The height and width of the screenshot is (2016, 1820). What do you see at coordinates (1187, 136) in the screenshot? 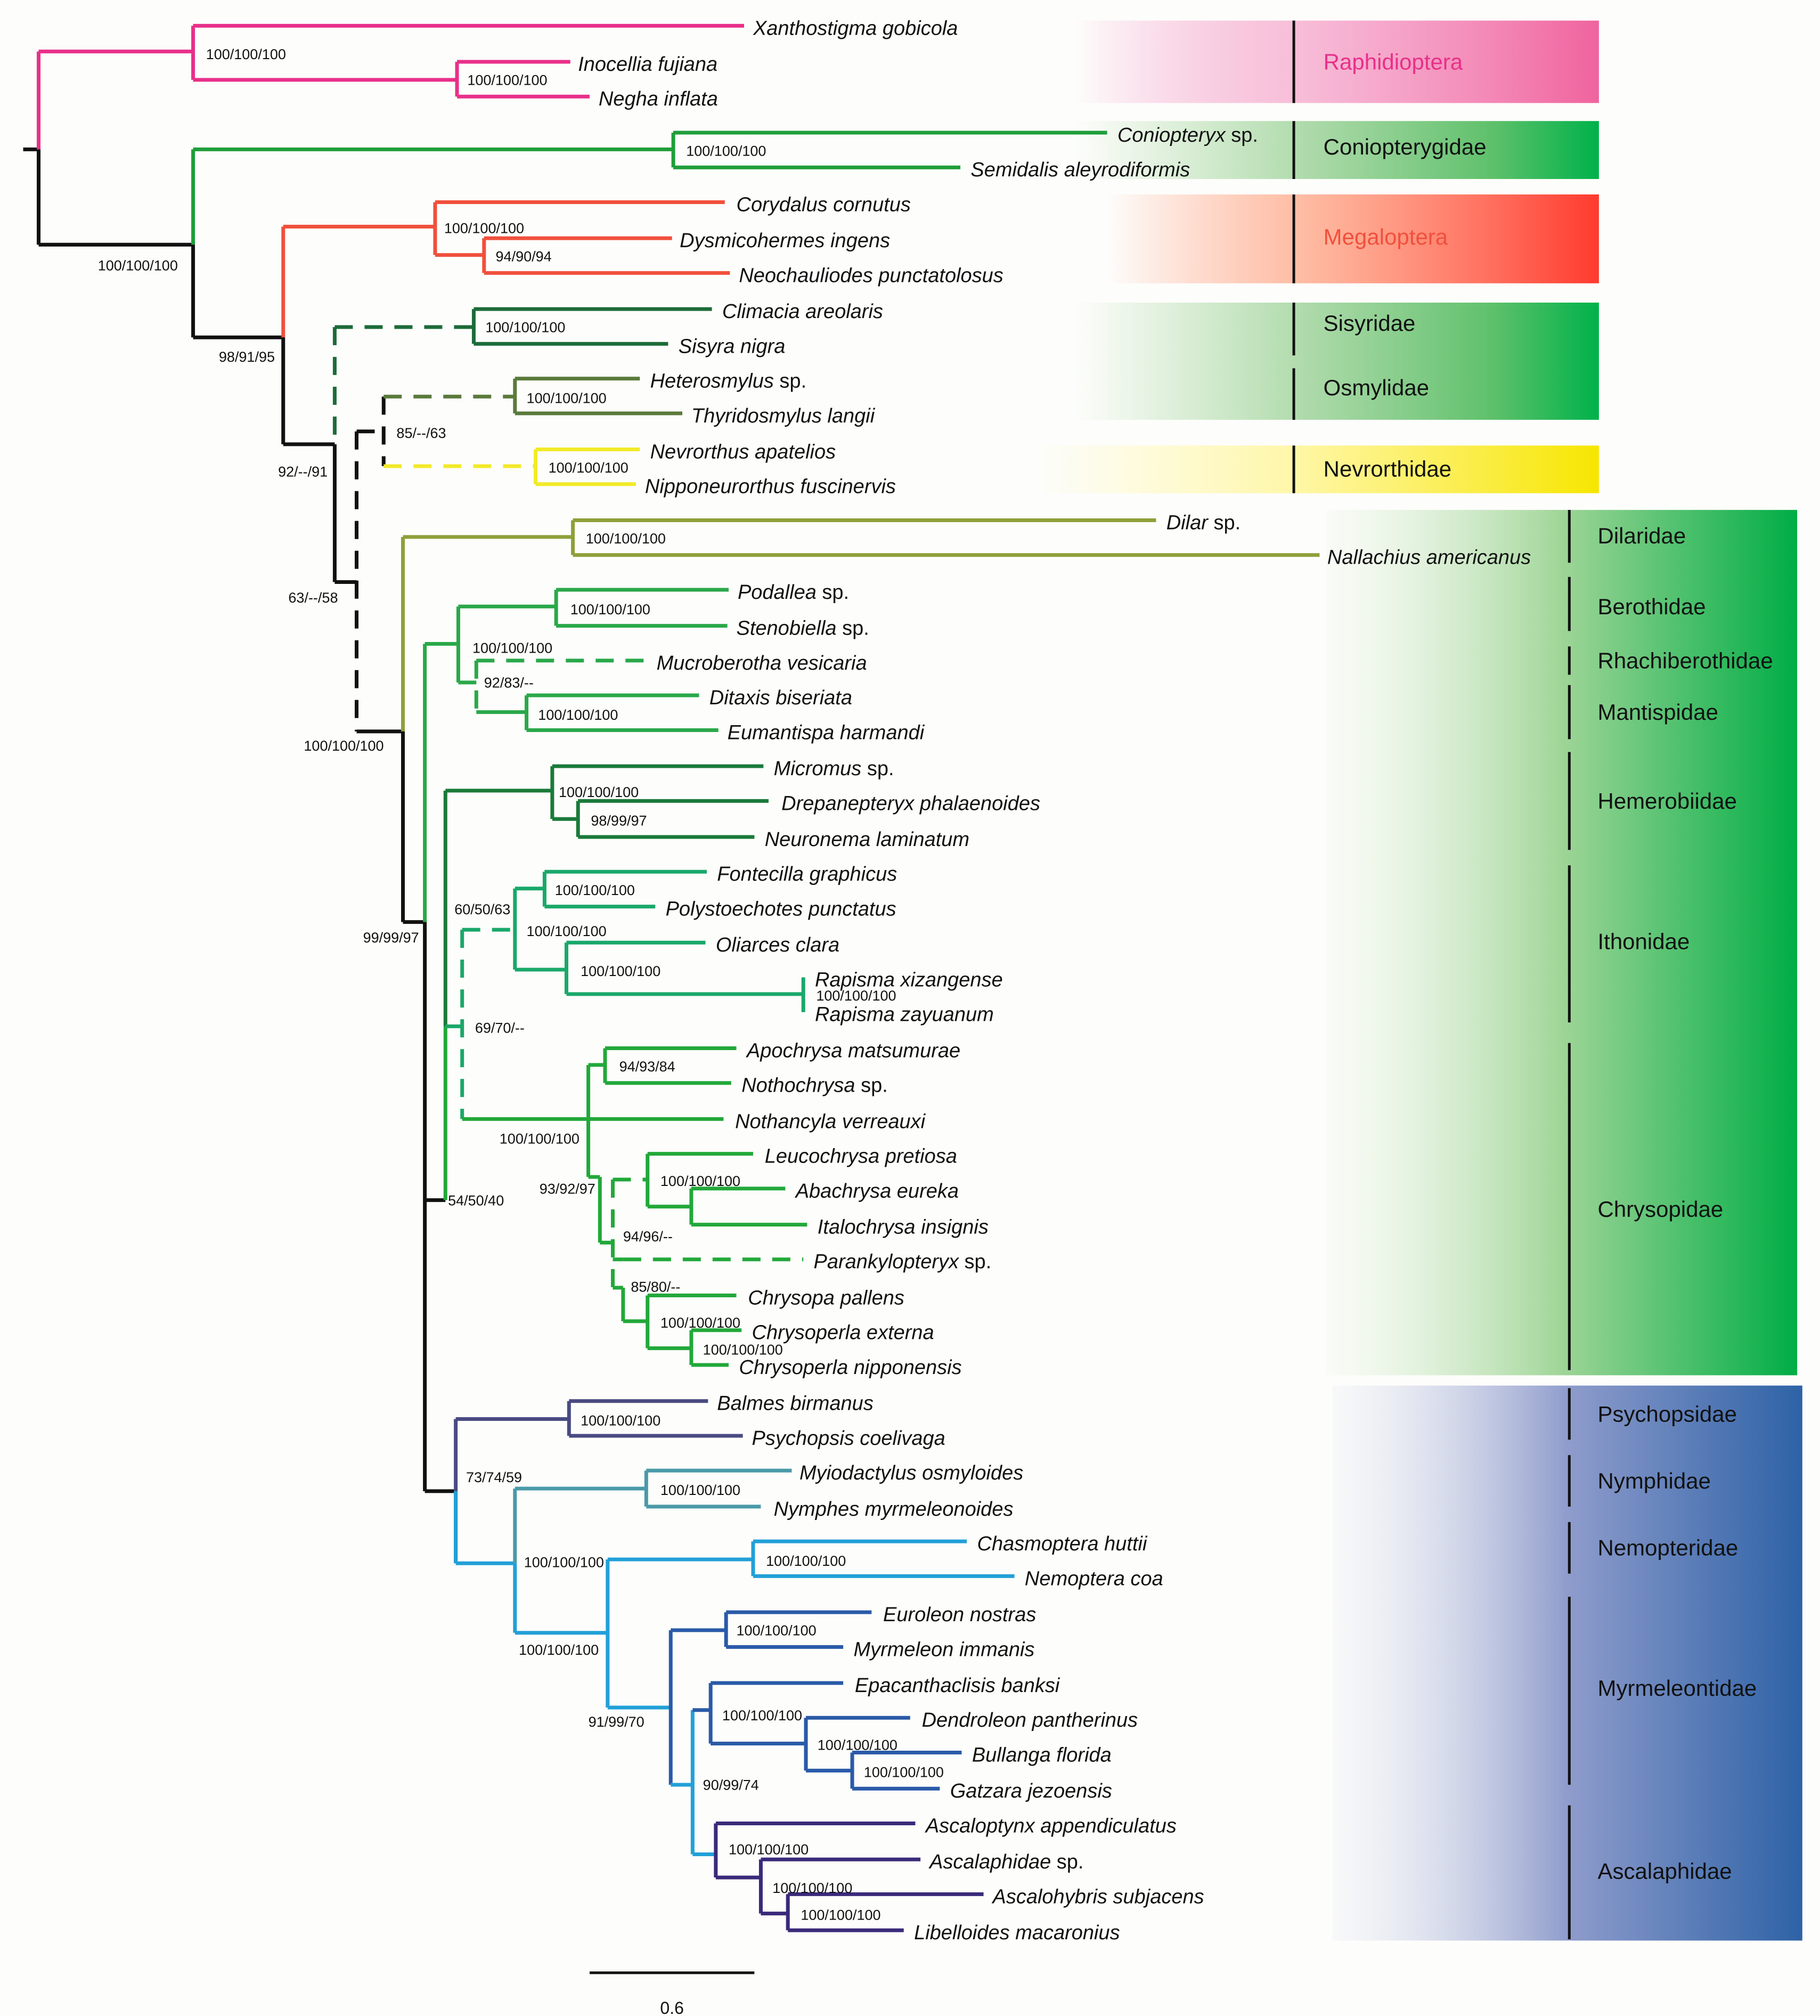
I see `taxon-label: Coniopteryx sp.` at bounding box center [1187, 136].